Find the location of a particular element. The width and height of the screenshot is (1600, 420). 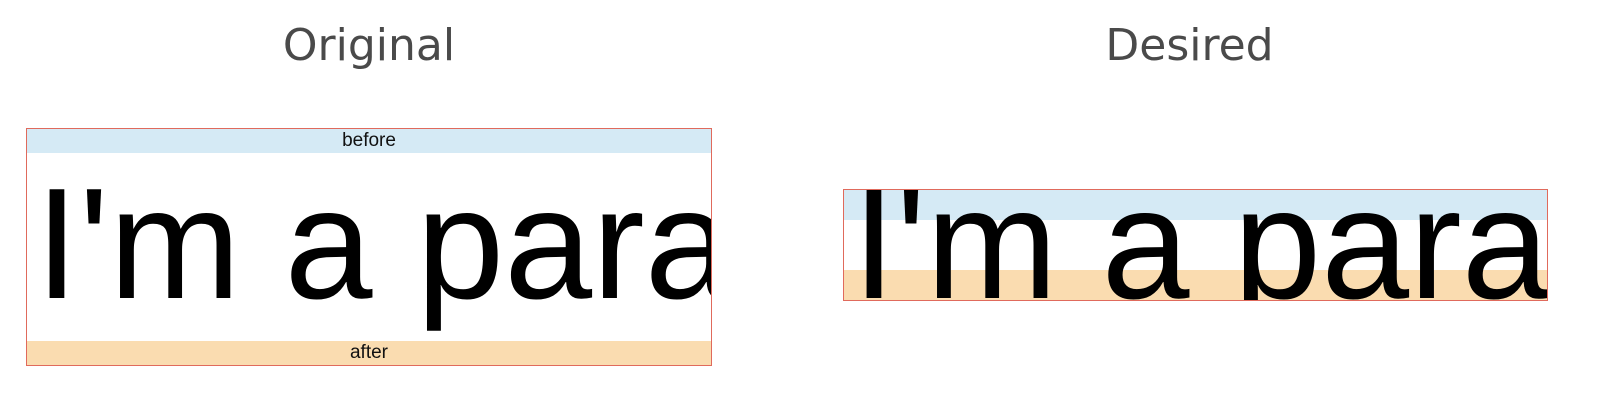

desired-paragraph-frame: I'm a paragraph is located at coordinates (1195, 245).